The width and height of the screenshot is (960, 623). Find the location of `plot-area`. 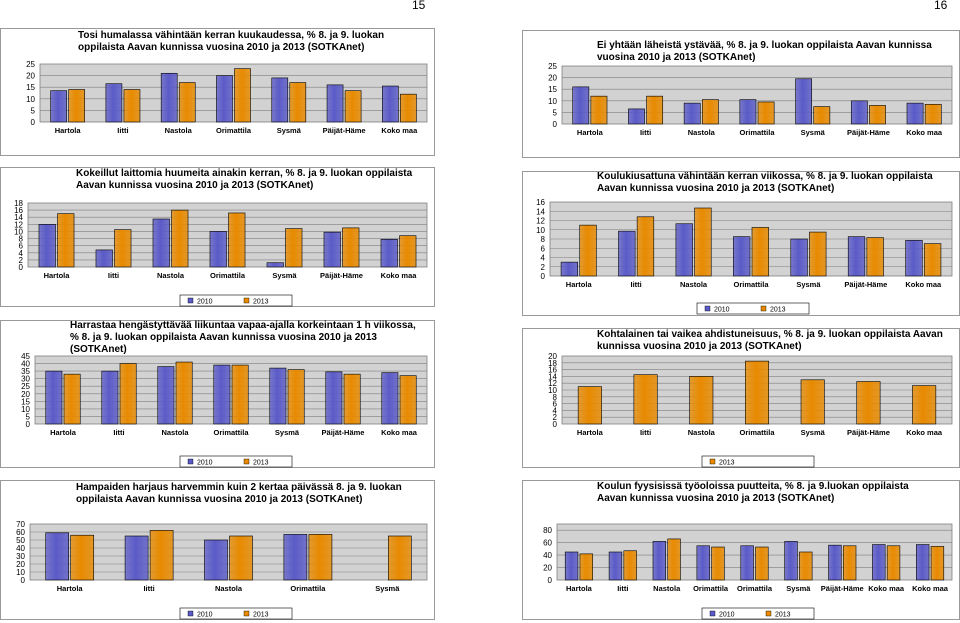

plot-area is located at coordinates (233, 93).